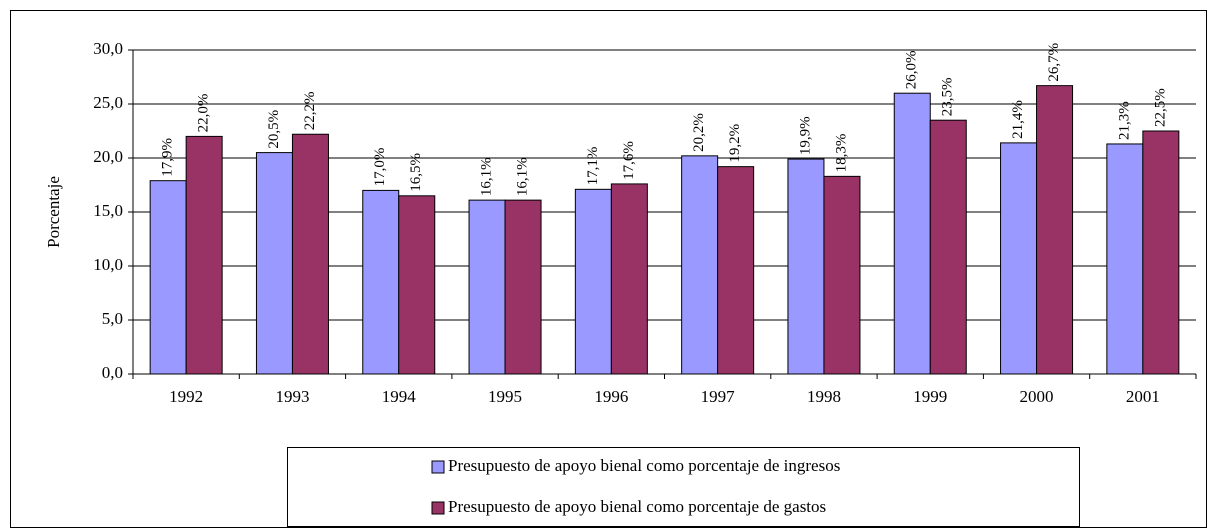 The width and height of the screenshot is (1217, 529). I want to click on y-tick-label: 25,0, so click(108, 102).